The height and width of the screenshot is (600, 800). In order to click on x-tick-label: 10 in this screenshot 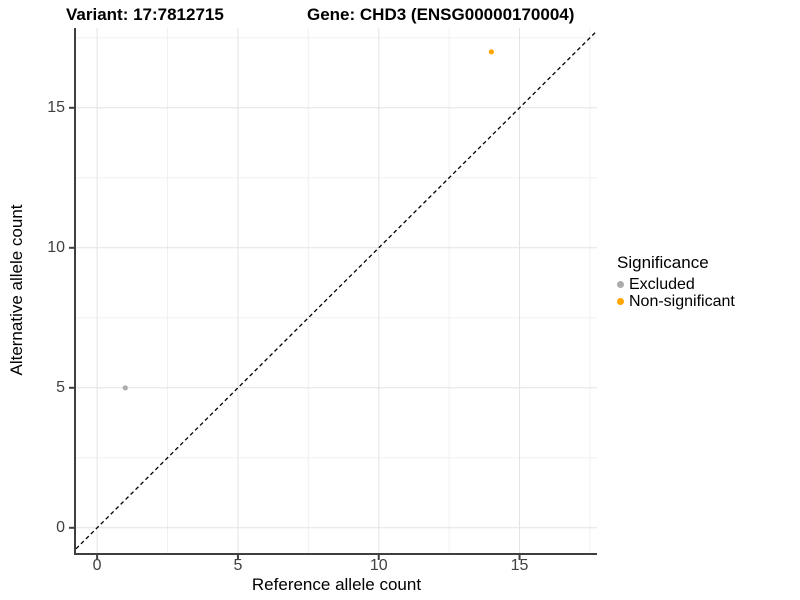, I will do `click(378, 565)`.